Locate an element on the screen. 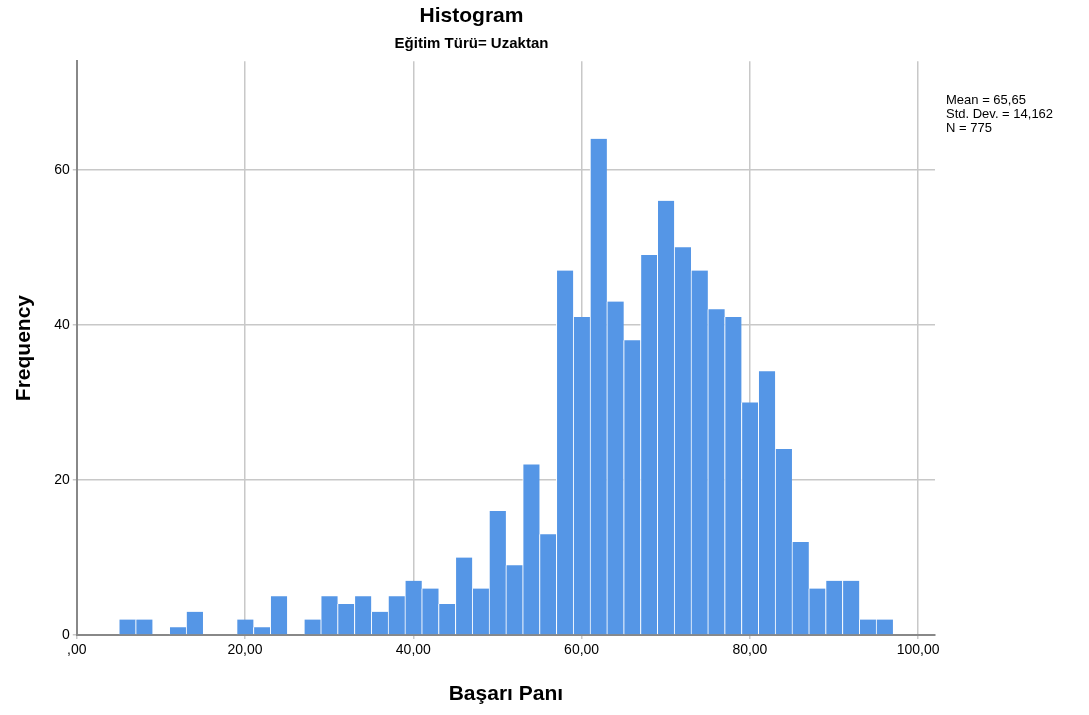 This screenshot has width=1089, height=715. text: Mean = 65,65 is located at coordinates (986, 100).